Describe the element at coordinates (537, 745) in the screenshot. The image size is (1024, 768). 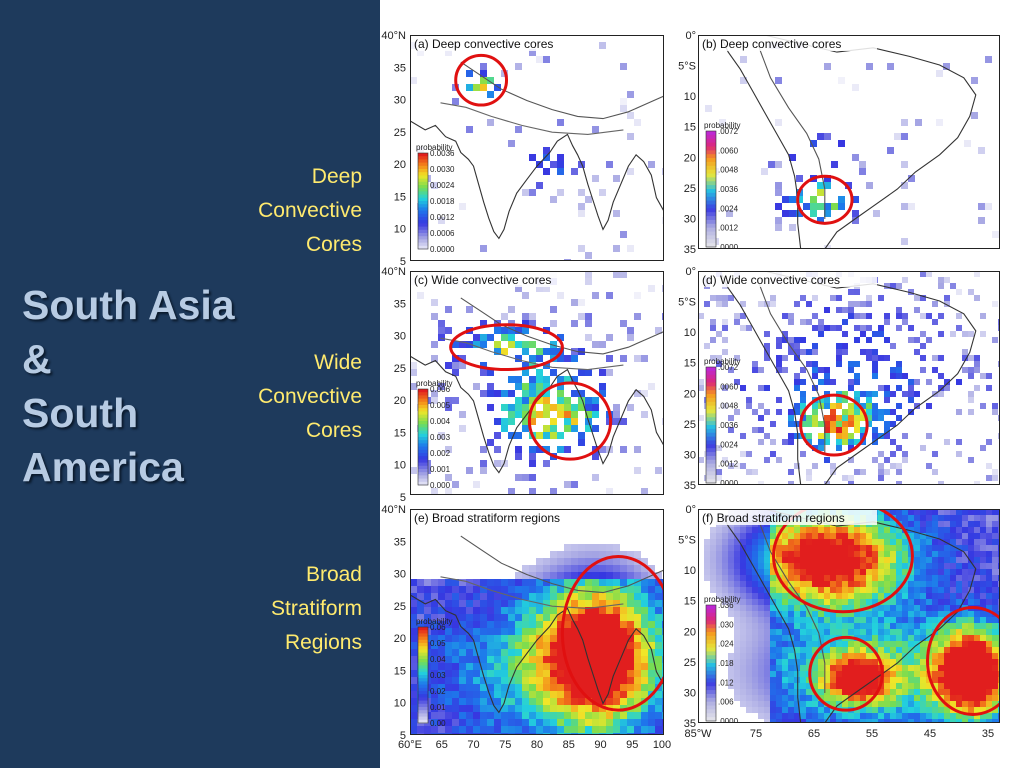
I see `x-tick-label: 80` at that location.